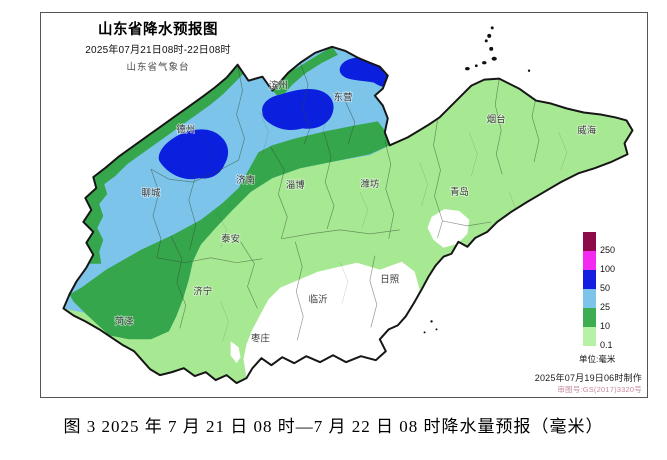  I want to click on city-label: 济南, so click(245, 180).